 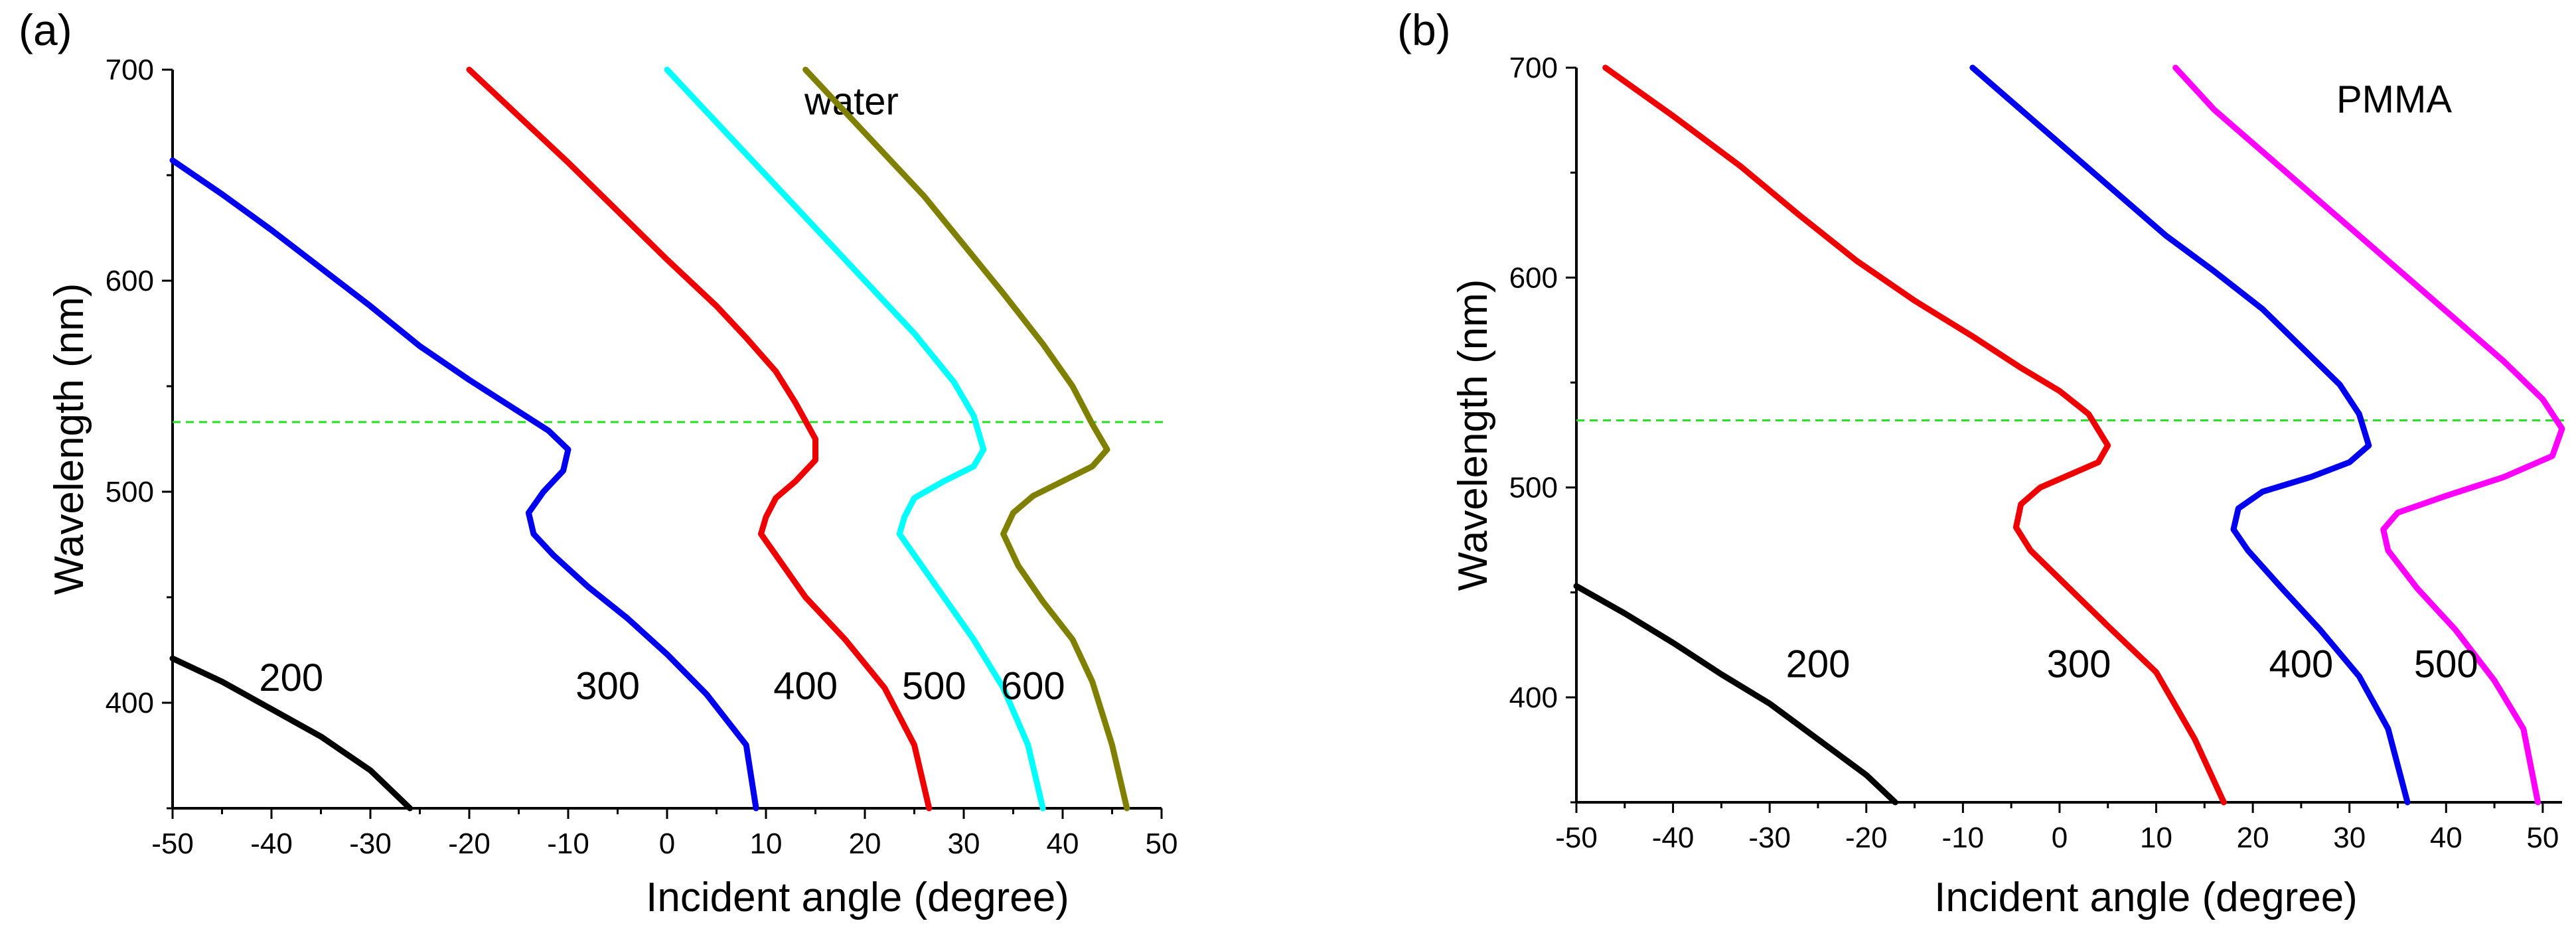 I want to click on curve-label-600: 600, so click(x=1033, y=687).